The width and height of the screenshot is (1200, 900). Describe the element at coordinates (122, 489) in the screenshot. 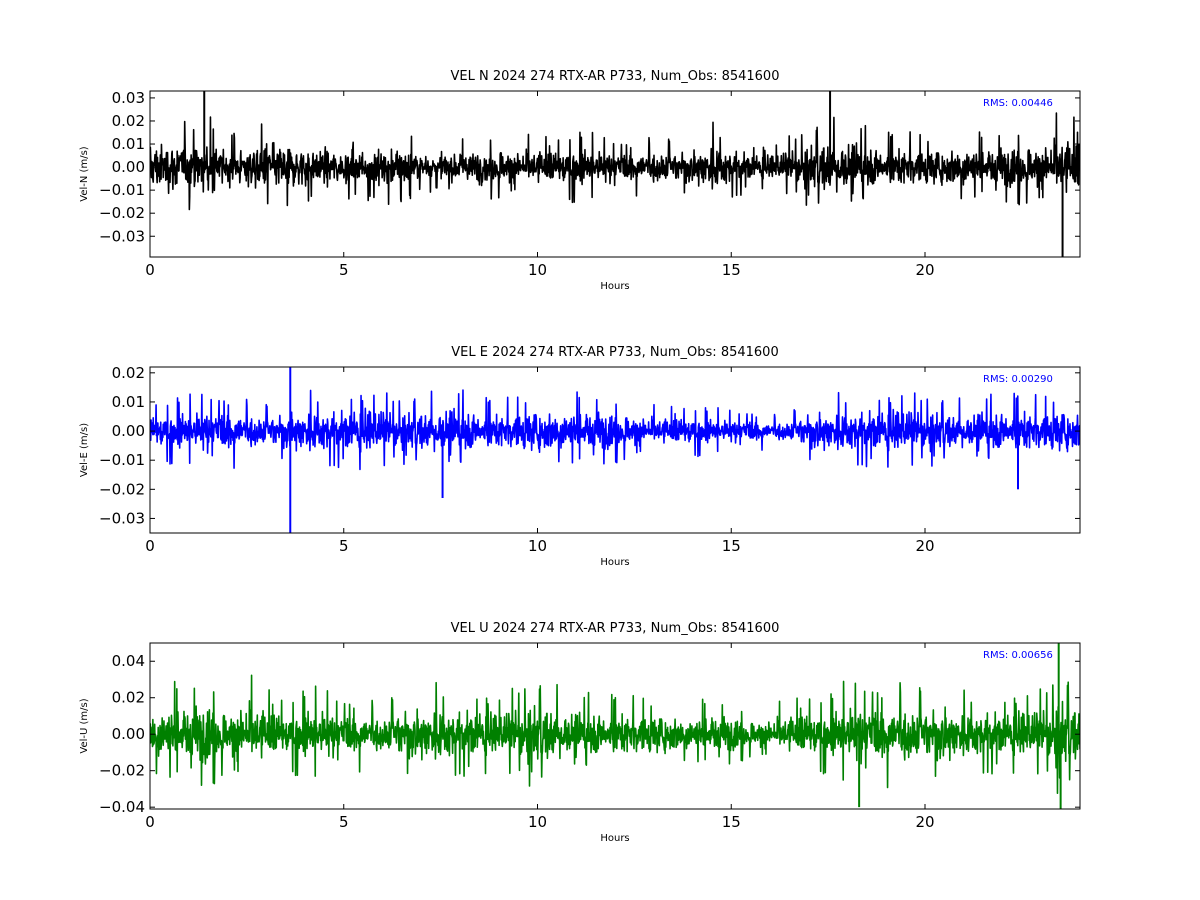

I see `vel-e-ytick-label-1: −0.02` at that location.